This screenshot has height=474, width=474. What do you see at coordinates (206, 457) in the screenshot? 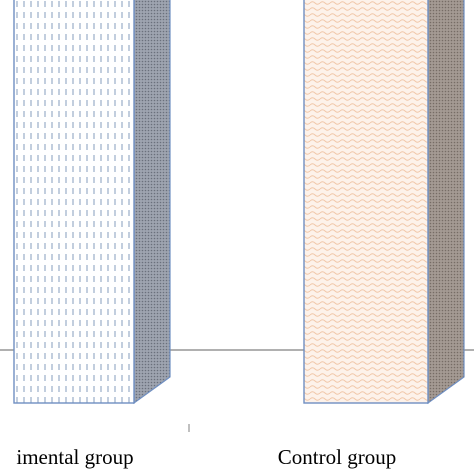
I see `labels-group: 4,10imental group3,60Control group` at bounding box center [206, 457].